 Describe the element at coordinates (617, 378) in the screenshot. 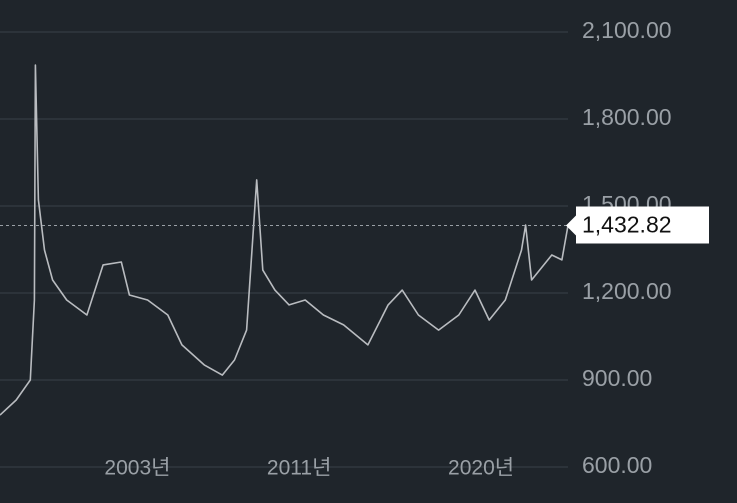

I see `y-tick-label: 900.00` at that location.